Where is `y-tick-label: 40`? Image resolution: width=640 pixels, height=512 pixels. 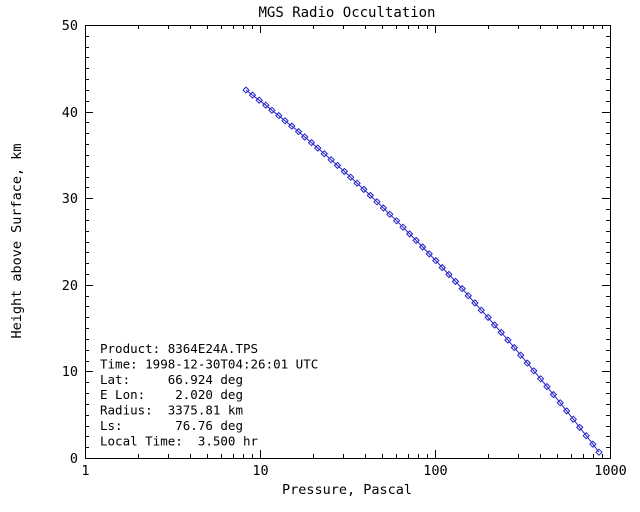
y-tick-label: 40 is located at coordinates (70, 113).